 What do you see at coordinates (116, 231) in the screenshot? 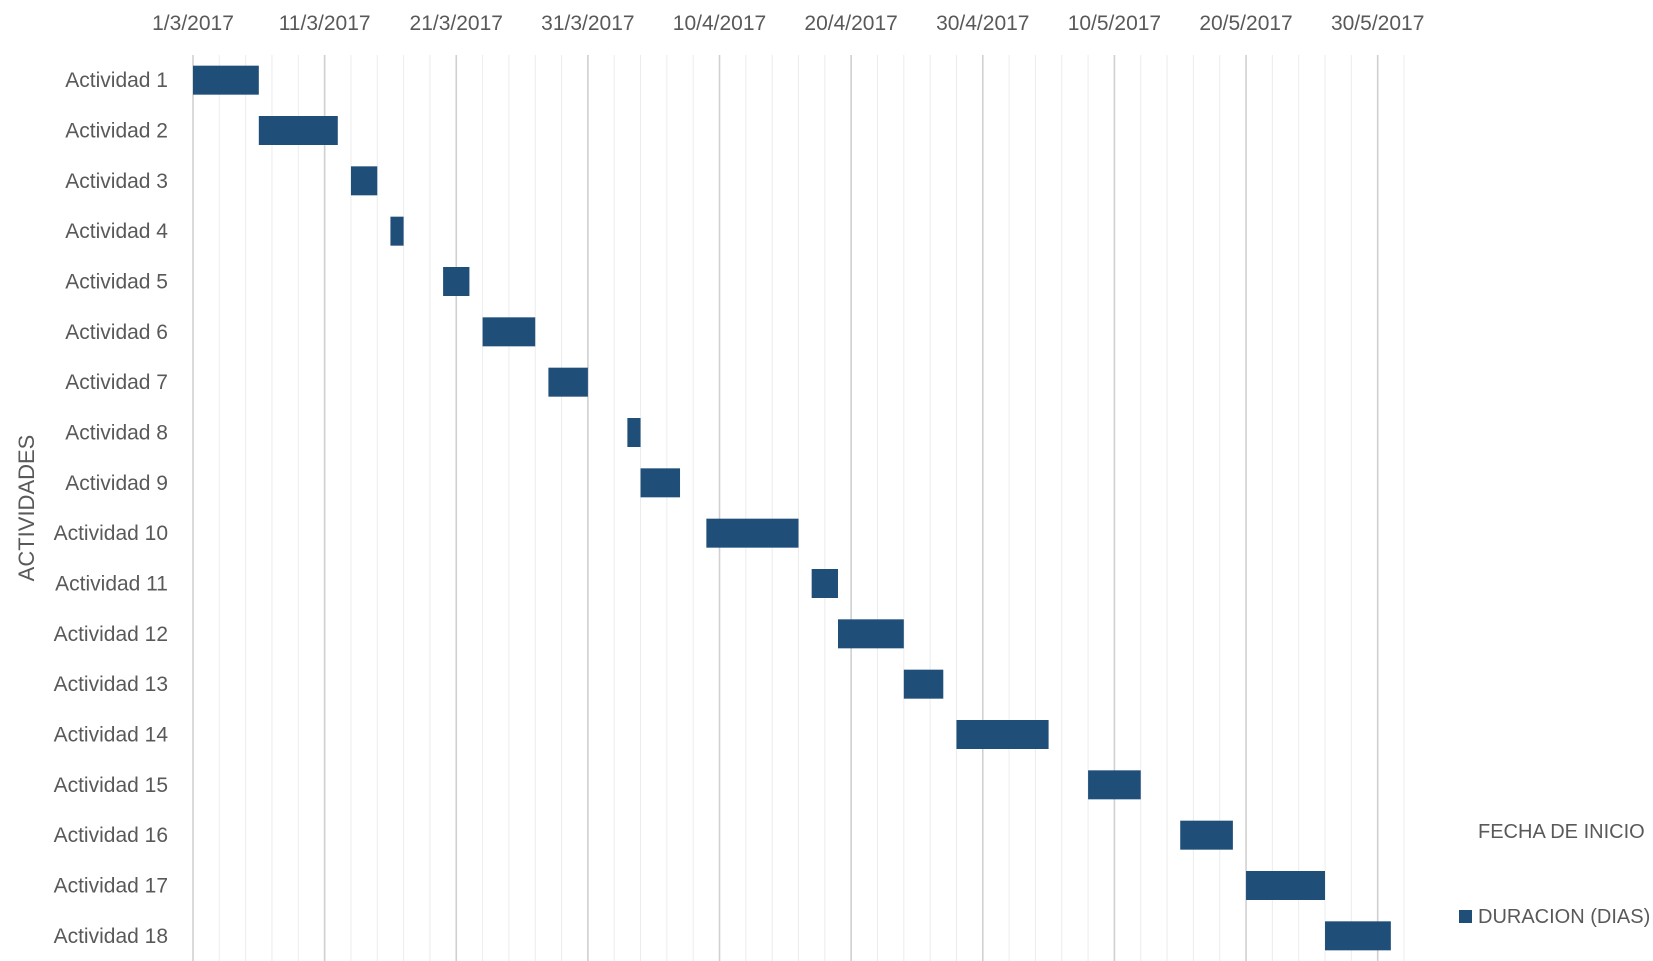
I see `category-label: Actividad 4` at bounding box center [116, 231].